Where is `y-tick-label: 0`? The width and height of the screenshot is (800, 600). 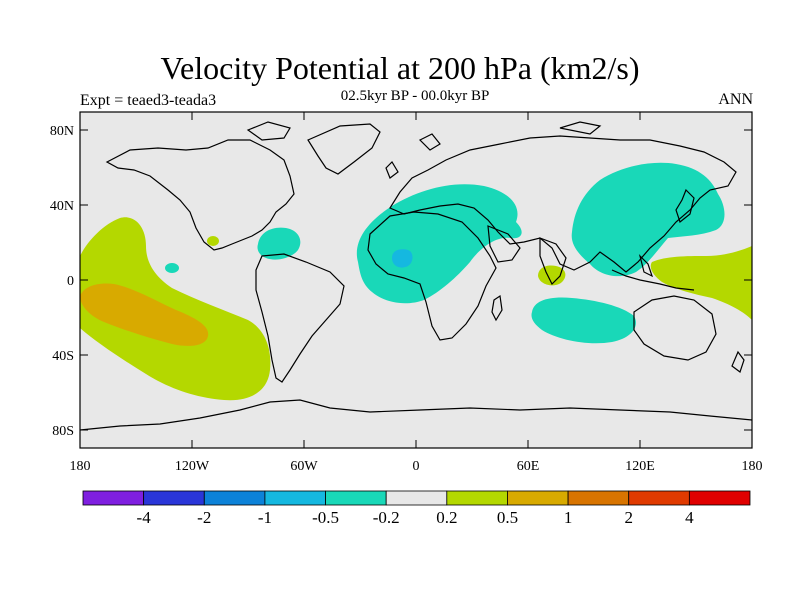 y-tick-label: 0 is located at coordinates (70, 281).